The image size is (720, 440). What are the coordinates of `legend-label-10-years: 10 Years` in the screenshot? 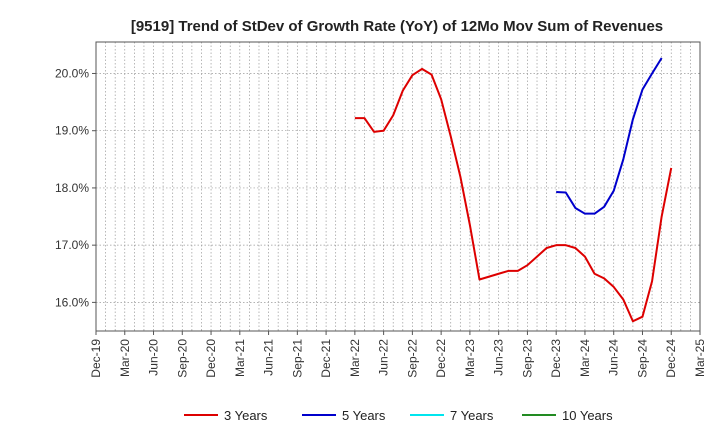 It's located at (587, 415).